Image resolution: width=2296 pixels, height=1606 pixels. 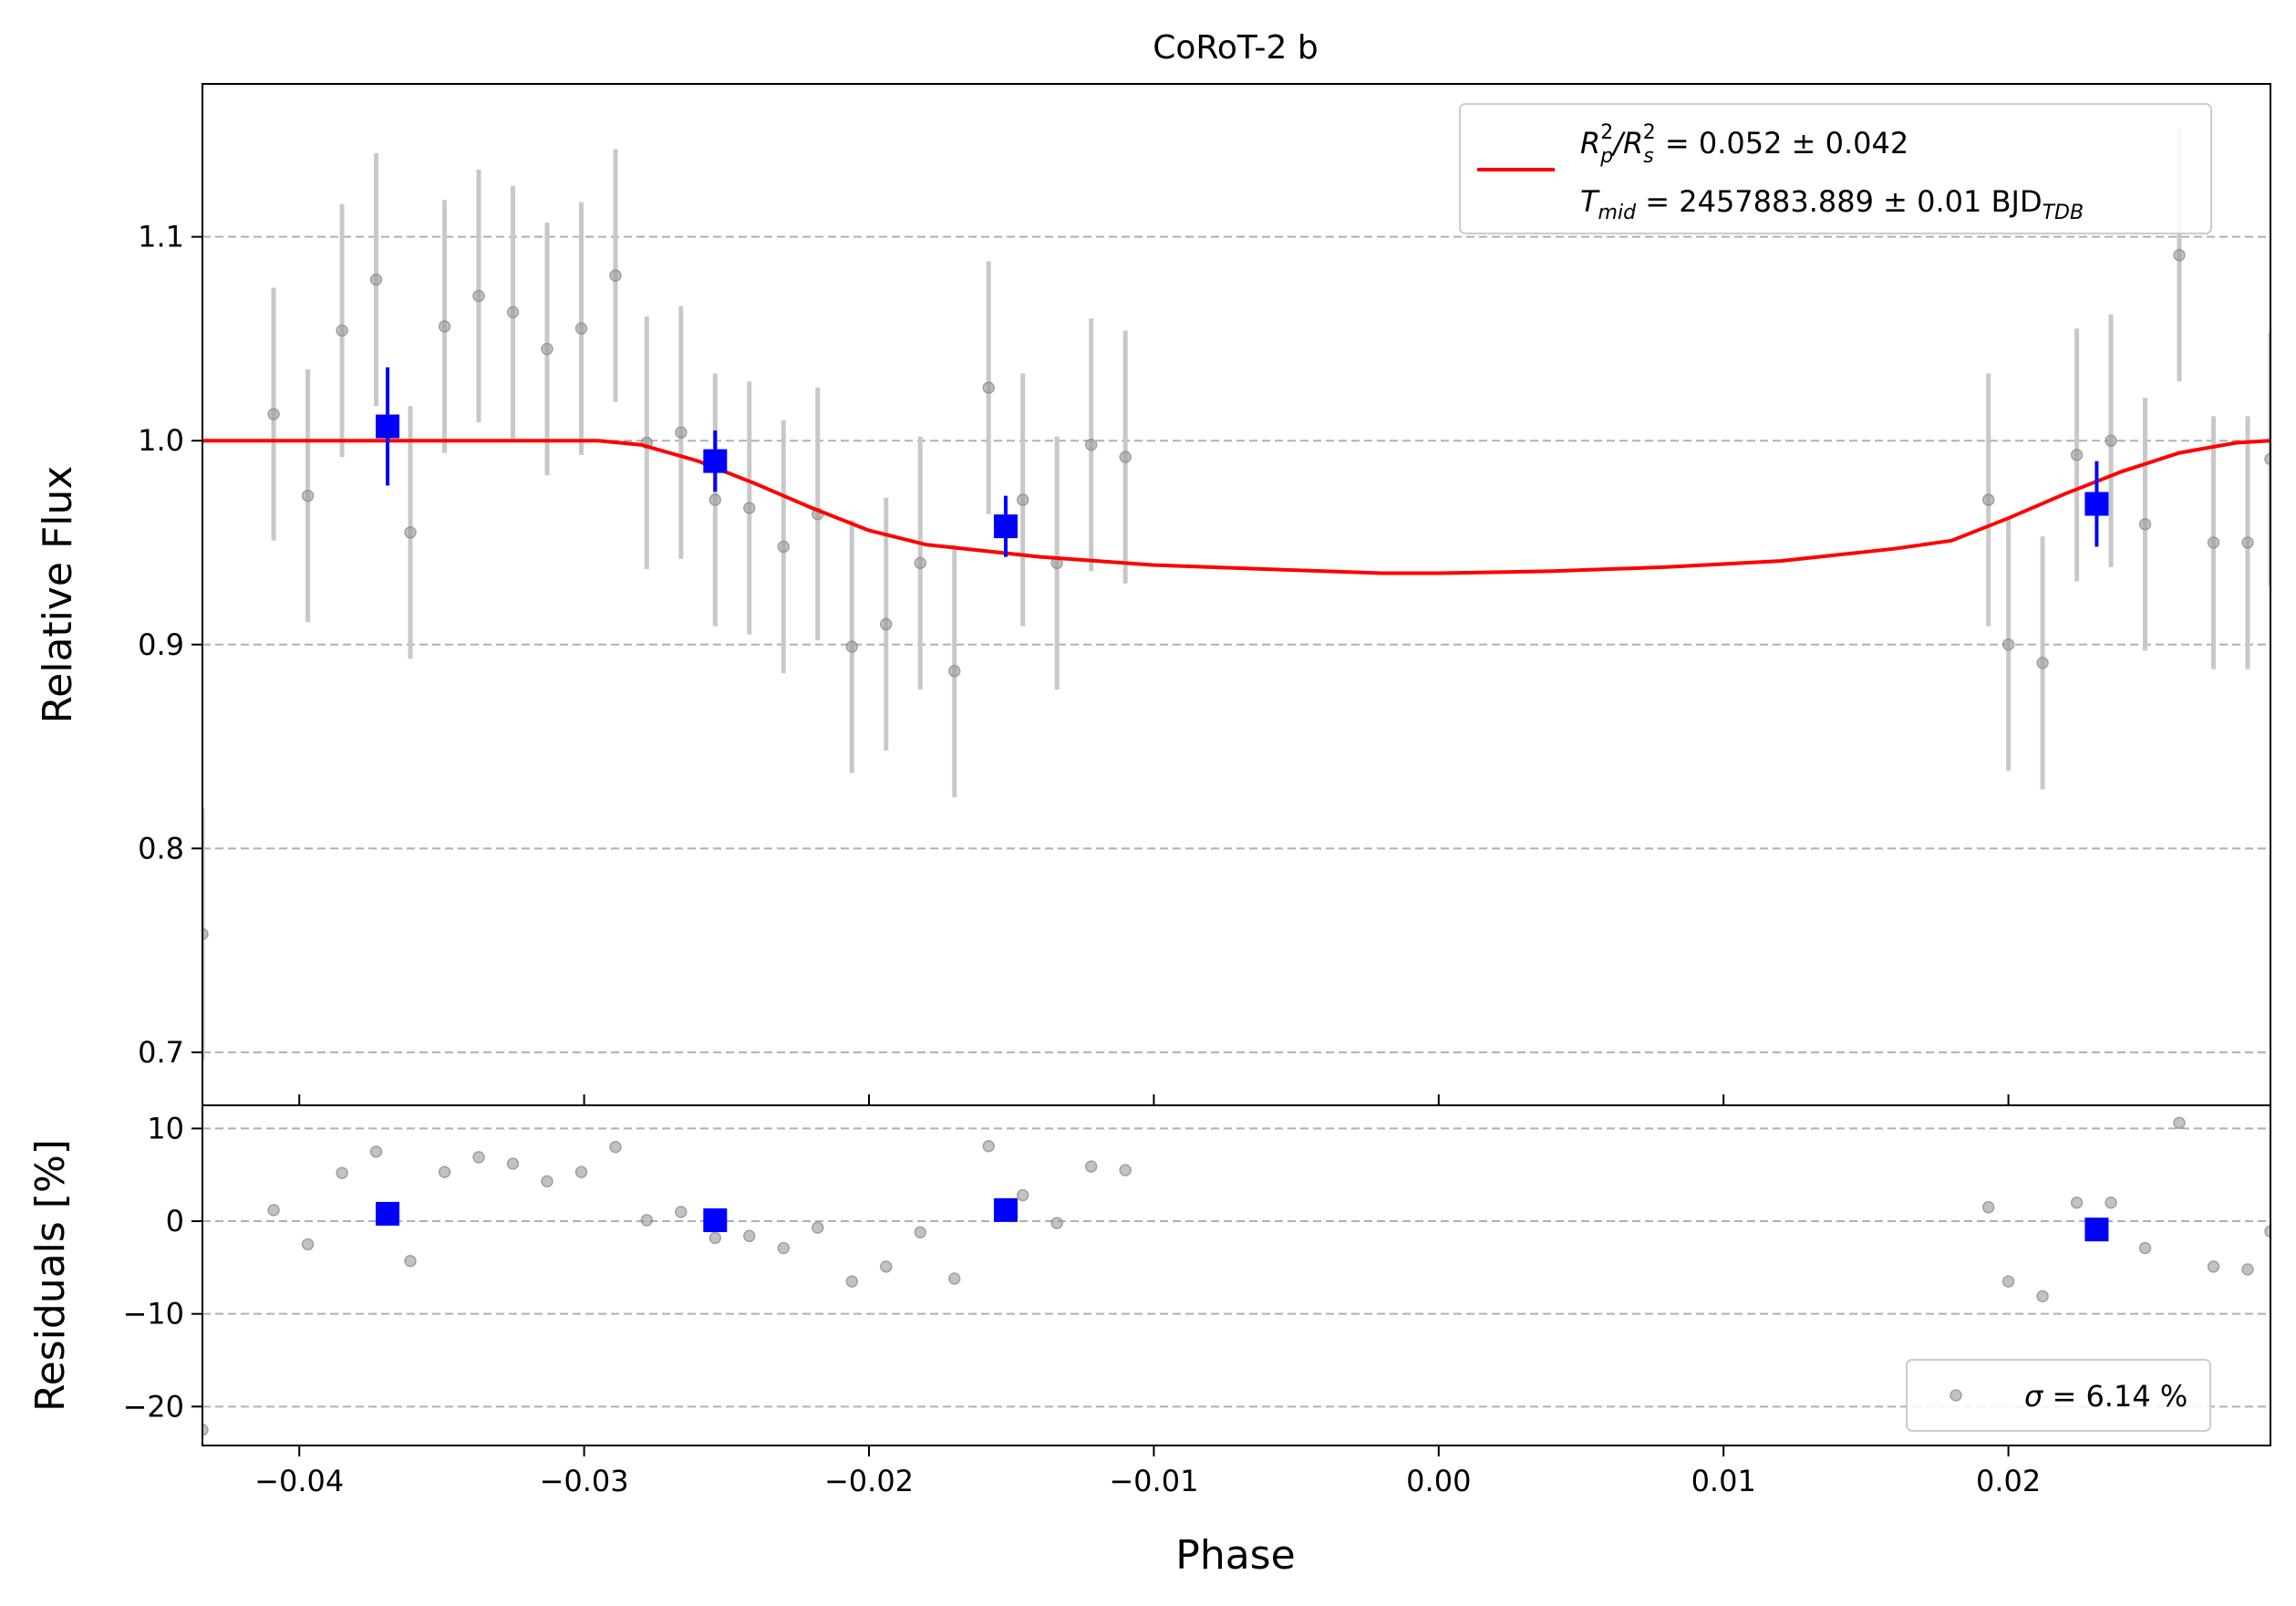 I want to click on phase-x-tick-label: −0.01, so click(x=1153, y=1481).